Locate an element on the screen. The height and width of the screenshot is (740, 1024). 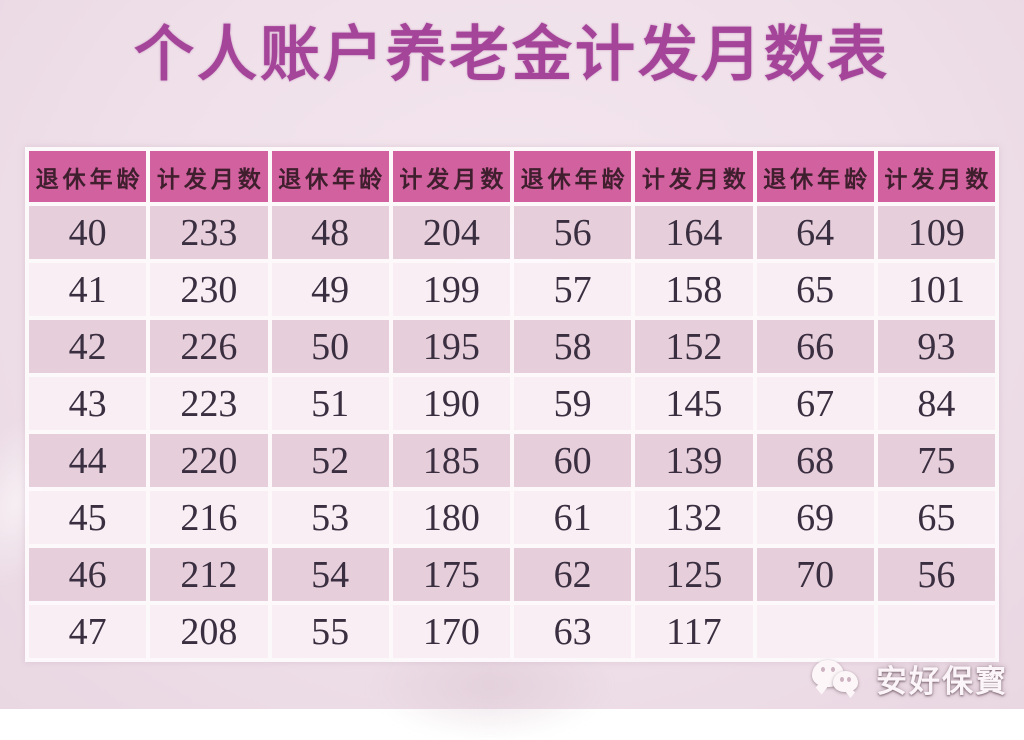
months-cell: 164 is located at coordinates (694, 232).